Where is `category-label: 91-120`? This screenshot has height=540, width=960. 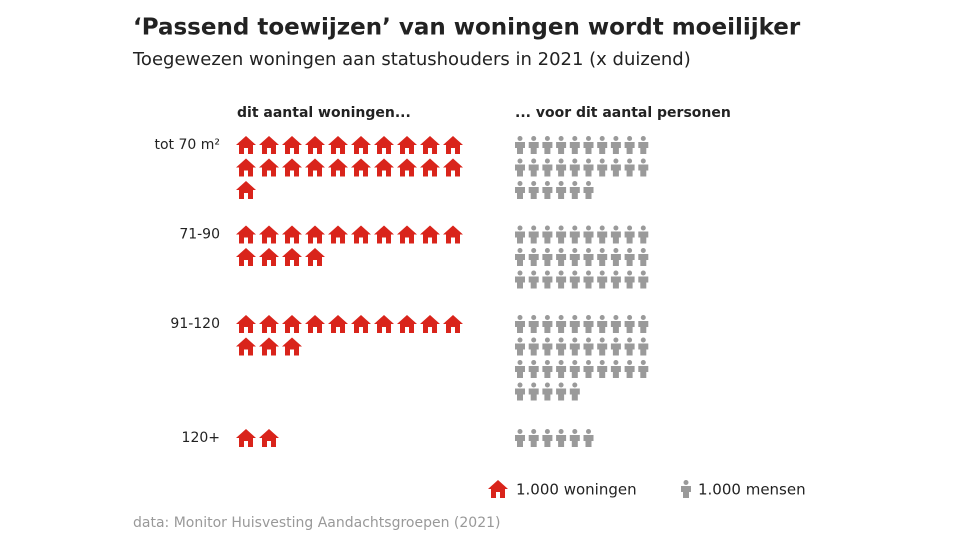
category-label: 91-120 is located at coordinates (195, 324).